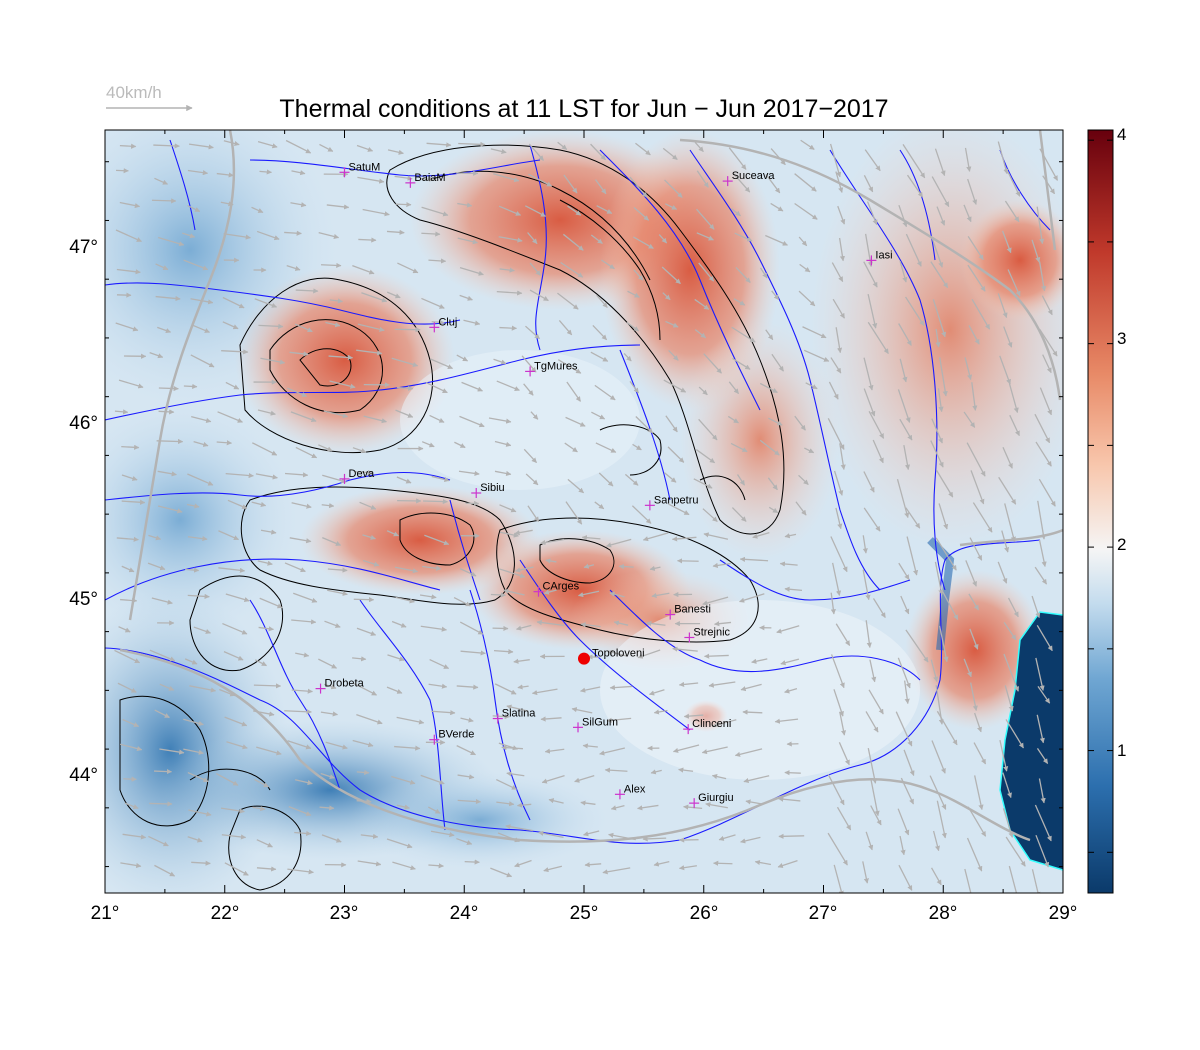  I want to click on colorbar-tick-label: 4, so click(1121, 134).